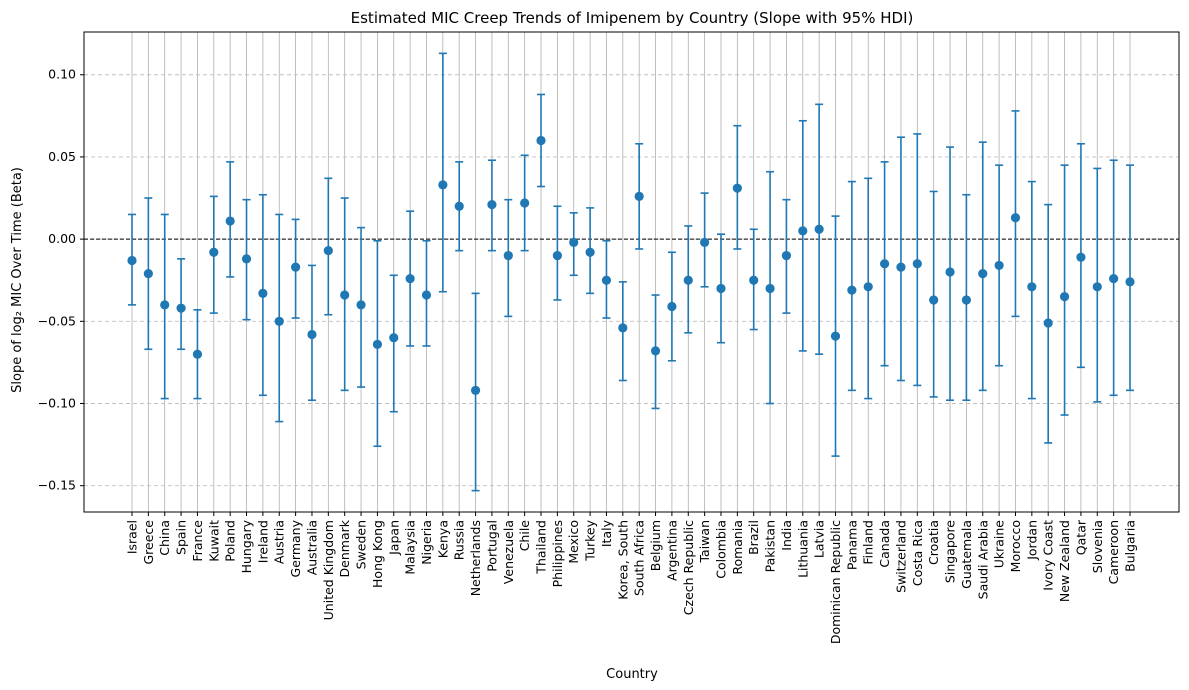  I want to click on x-tick-label: Greece, so click(148, 542).